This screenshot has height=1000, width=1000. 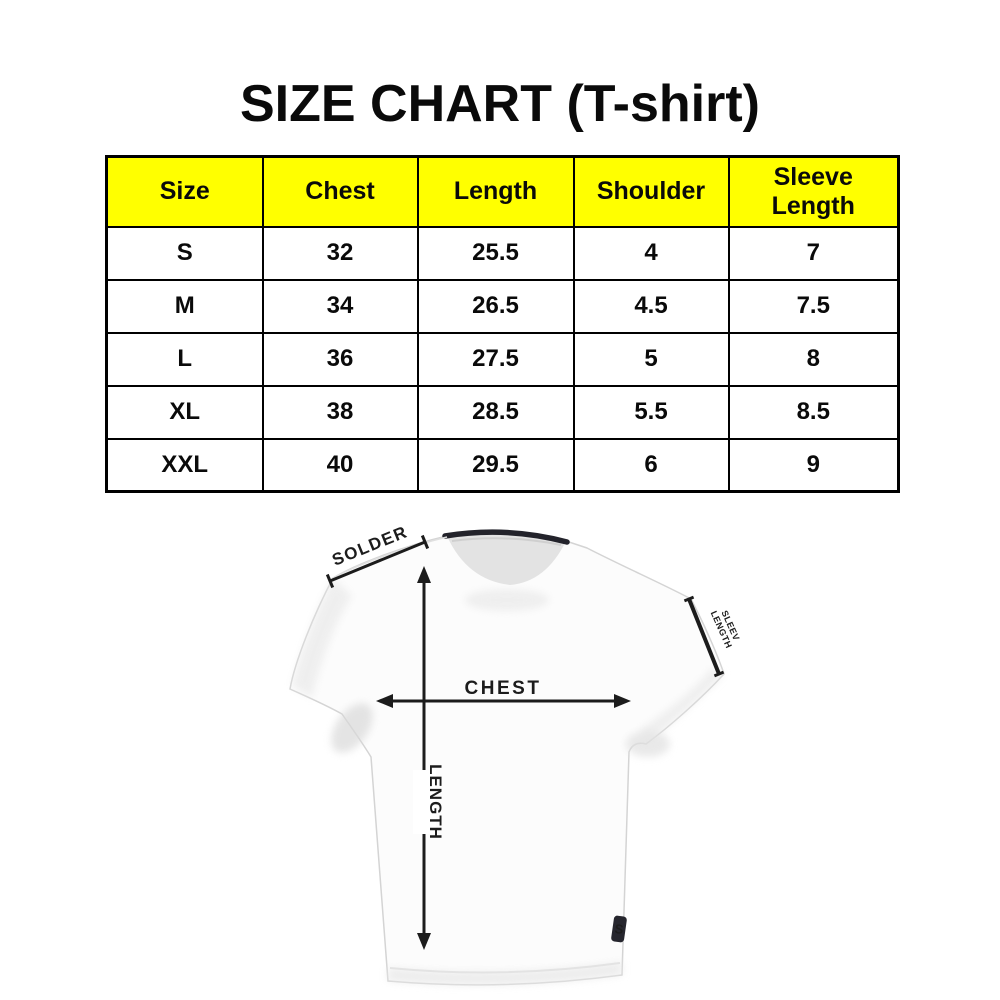 I want to click on table-cell: 40, so click(x=340, y=465).